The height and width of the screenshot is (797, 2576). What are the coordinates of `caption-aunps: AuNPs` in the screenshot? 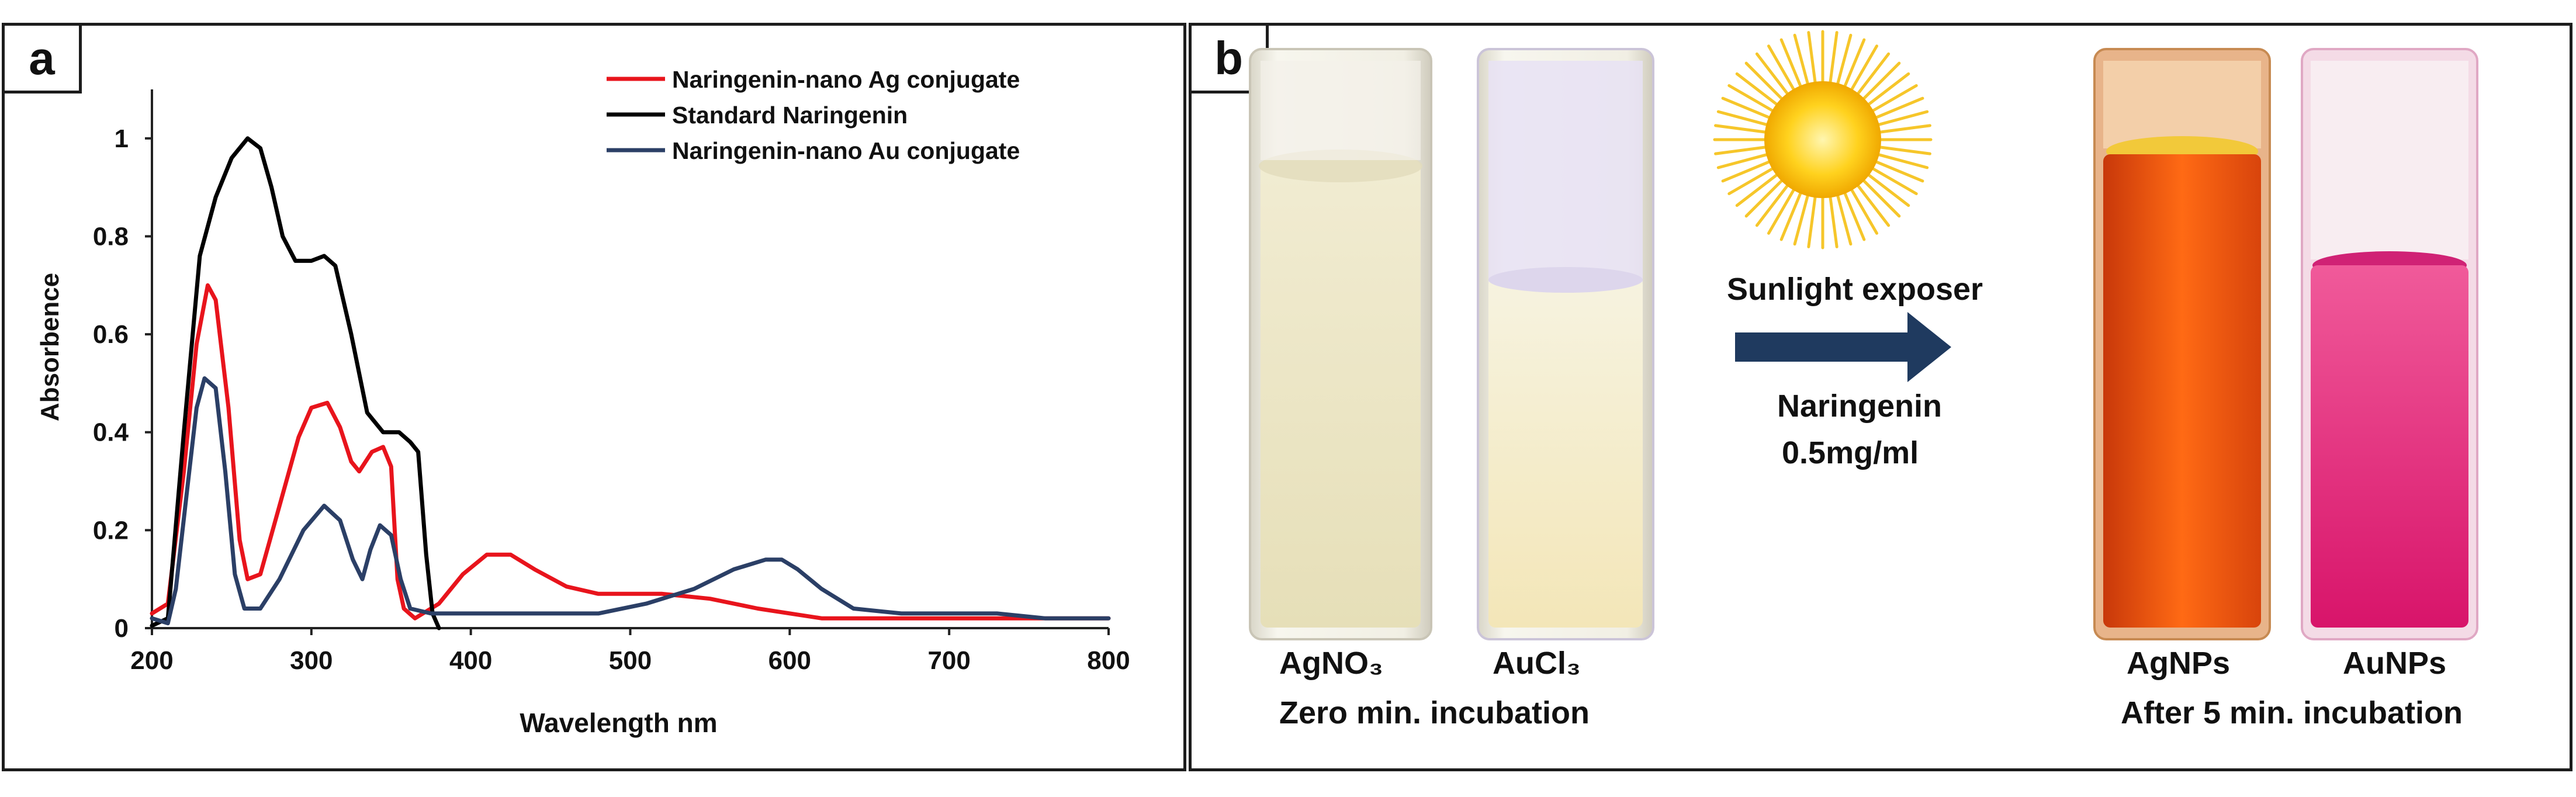 It's located at (2395, 663).